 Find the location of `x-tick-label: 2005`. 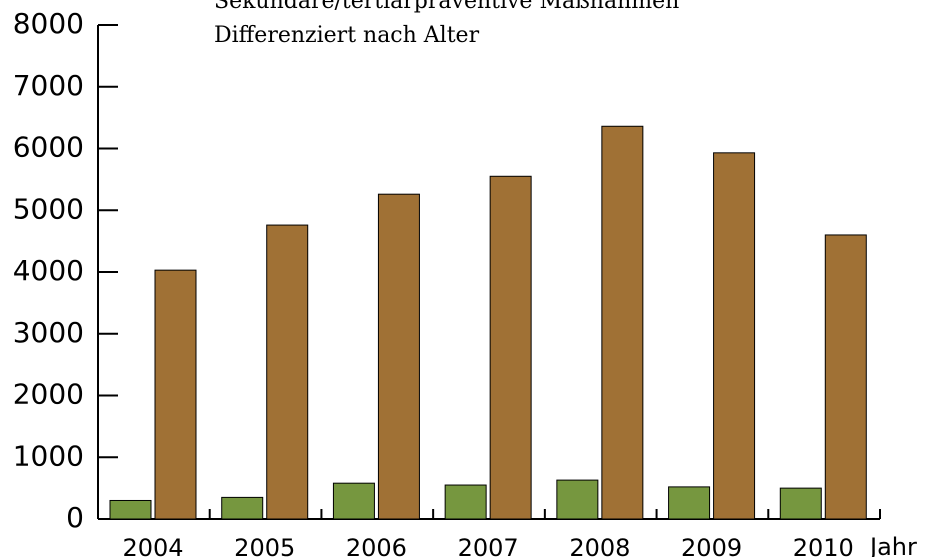

x-tick-label: 2005 is located at coordinates (264, 545).